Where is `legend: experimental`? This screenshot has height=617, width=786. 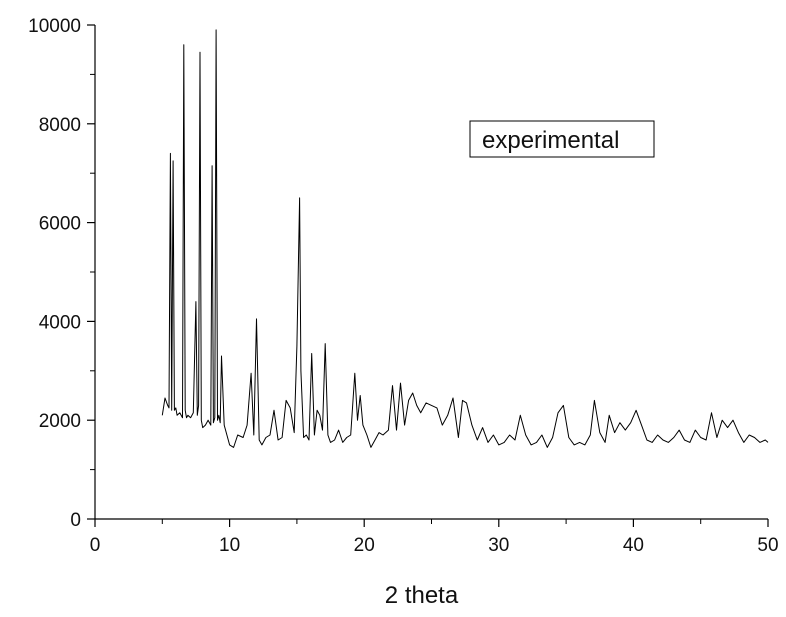
legend: experimental is located at coordinates (562, 139).